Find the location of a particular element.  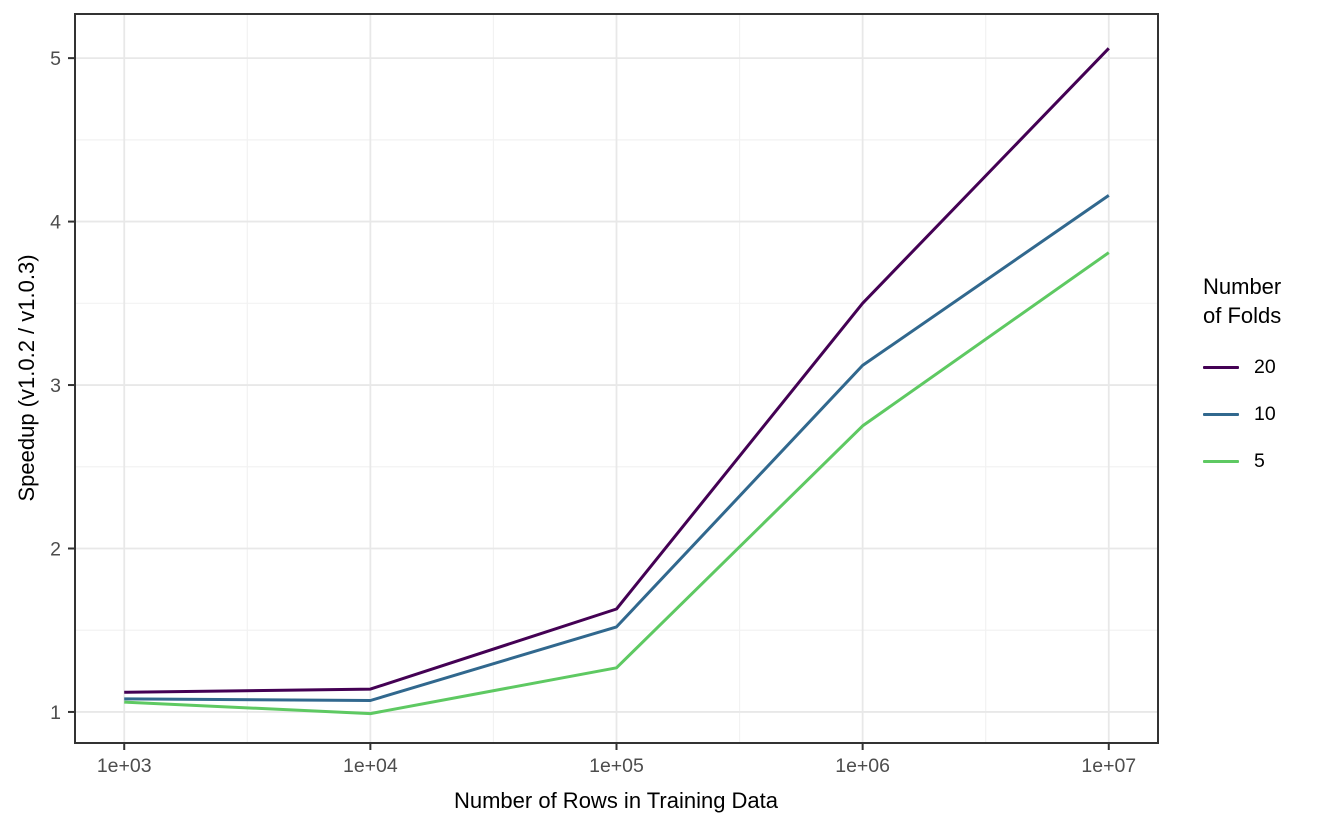

x-axis-title: Number of Rows in Training Data is located at coordinates (616, 800).